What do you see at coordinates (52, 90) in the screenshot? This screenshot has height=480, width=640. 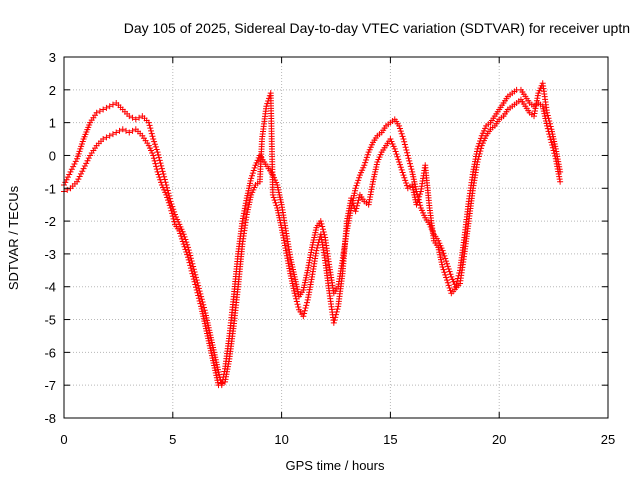 I see `y-tick-label: 2` at bounding box center [52, 90].